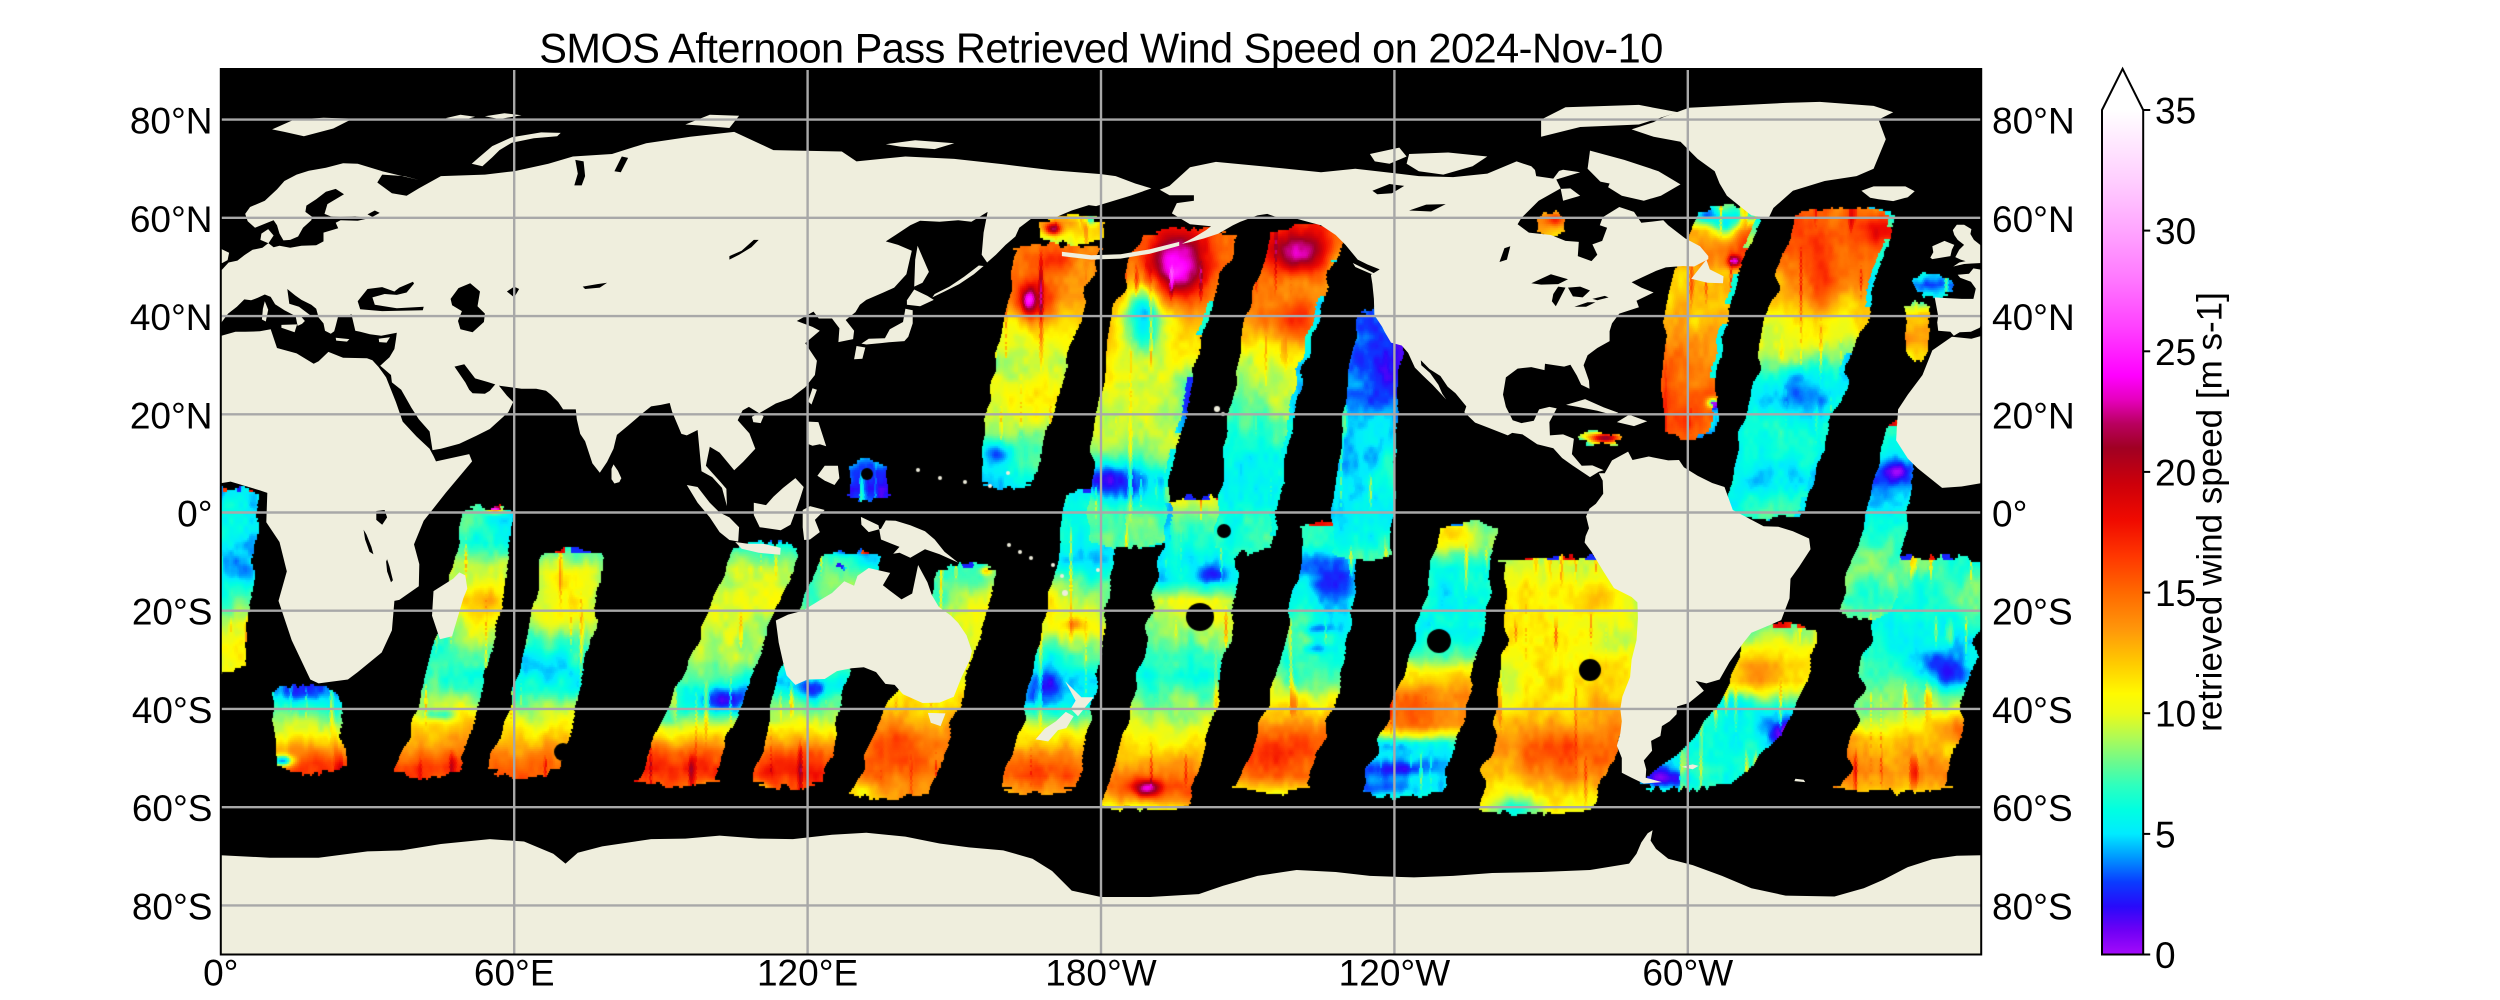 The width and height of the screenshot is (2500, 1000). What do you see at coordinates (1101, 973) in the screenshot?
I see `svg-text: 180°W` at bounding box center [1101, 973].